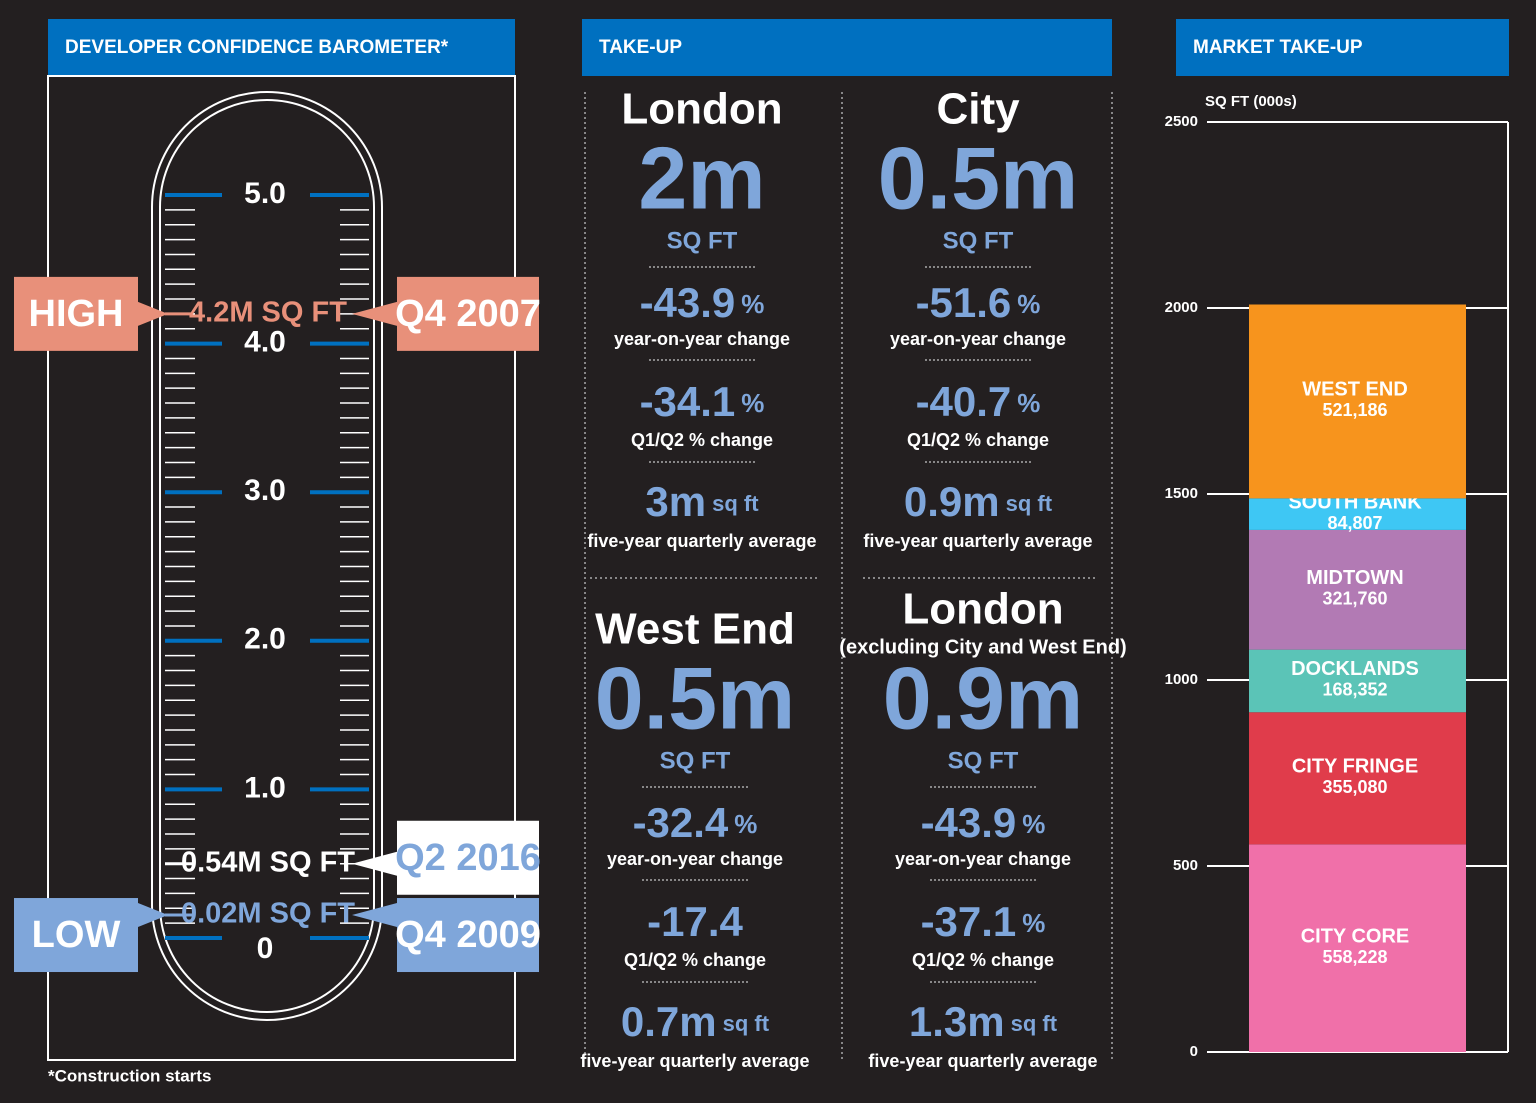 The image size is (1536, 1103). I want to click on yoy: -51.6%, so click(978, 302).